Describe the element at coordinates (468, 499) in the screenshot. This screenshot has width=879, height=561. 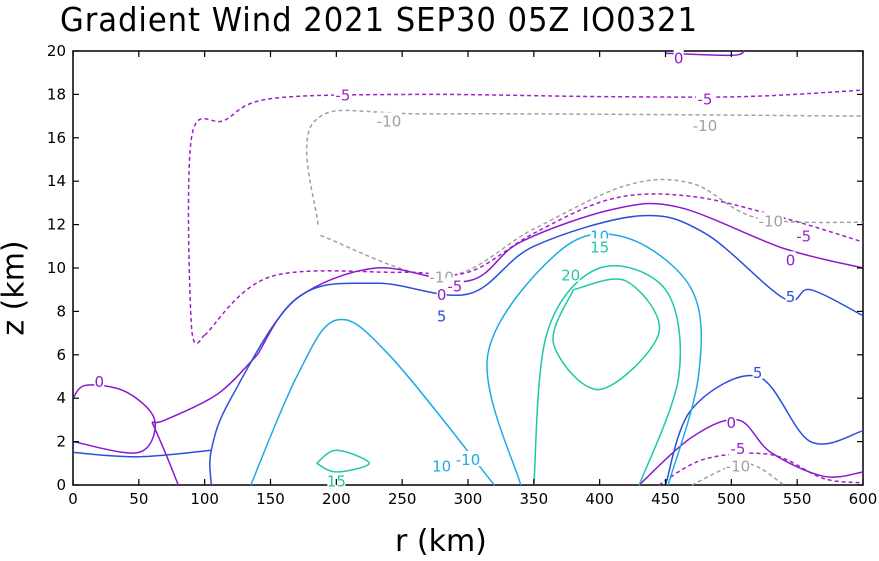
I see `x-tick-label: 300` at that location.